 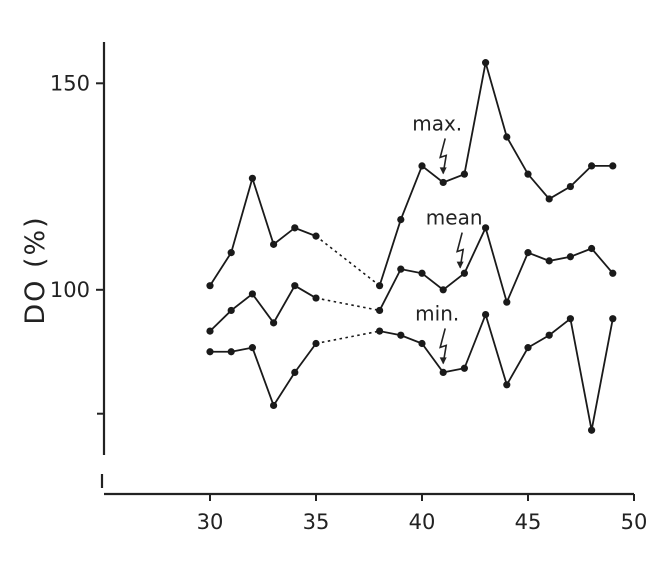 What do you see at coordinates (454, 237) in the screenshot?
I see `annotation-mean: mean` at bounding box center [454, 237].